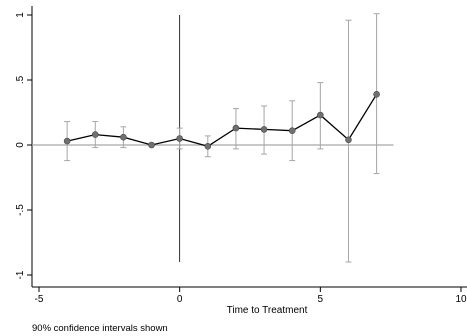  What do you see at coordinates (20, 274) in the screenshot?
I see `y-tick-label: -1` at bounding box center [20, 274].